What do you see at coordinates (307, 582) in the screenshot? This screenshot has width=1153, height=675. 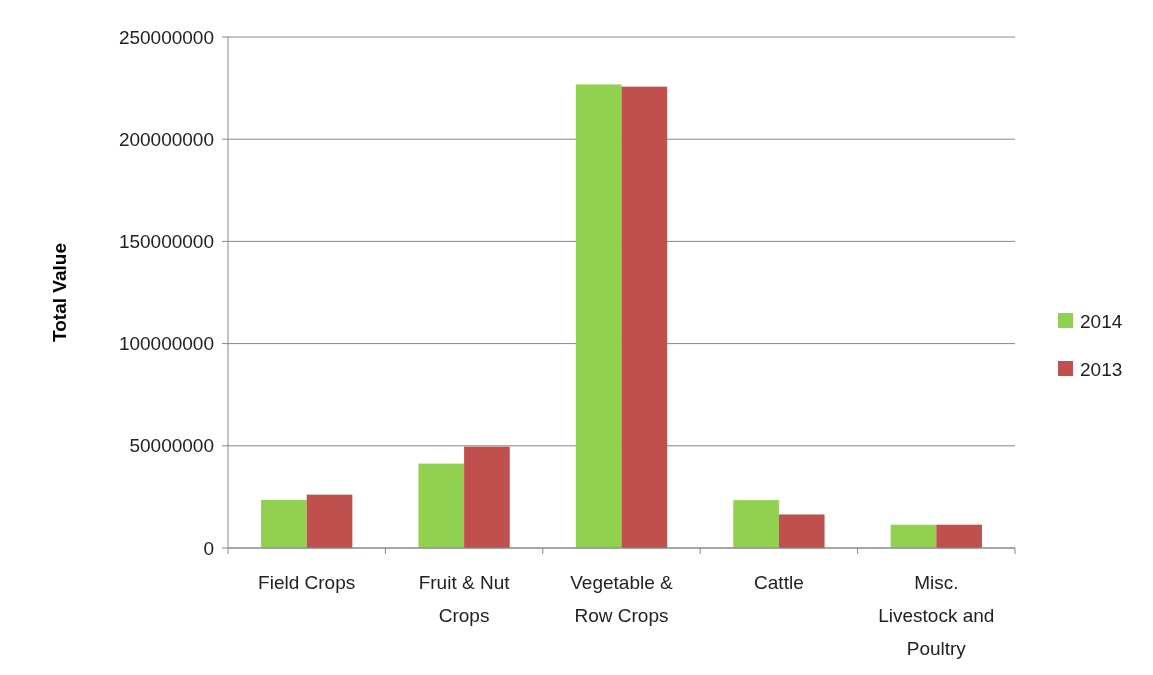 I see `x-tick-label: Field Crops` at bounding box center [307, 582].